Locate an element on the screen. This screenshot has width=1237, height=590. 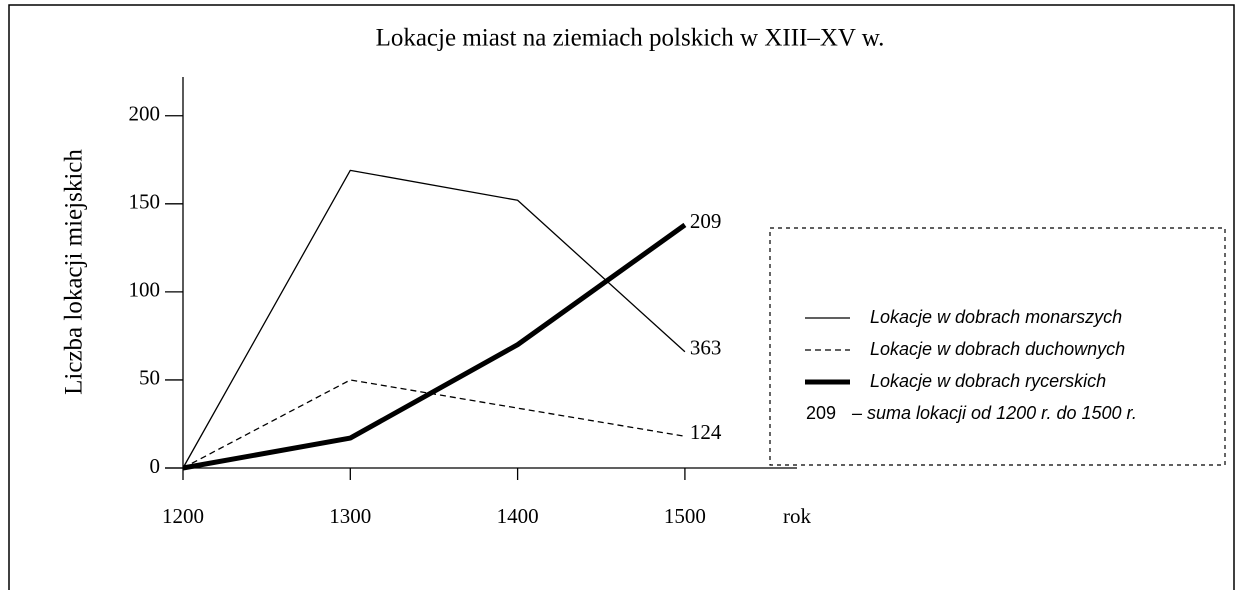
x-axis-label: rok is located at coordinates (797, 516).